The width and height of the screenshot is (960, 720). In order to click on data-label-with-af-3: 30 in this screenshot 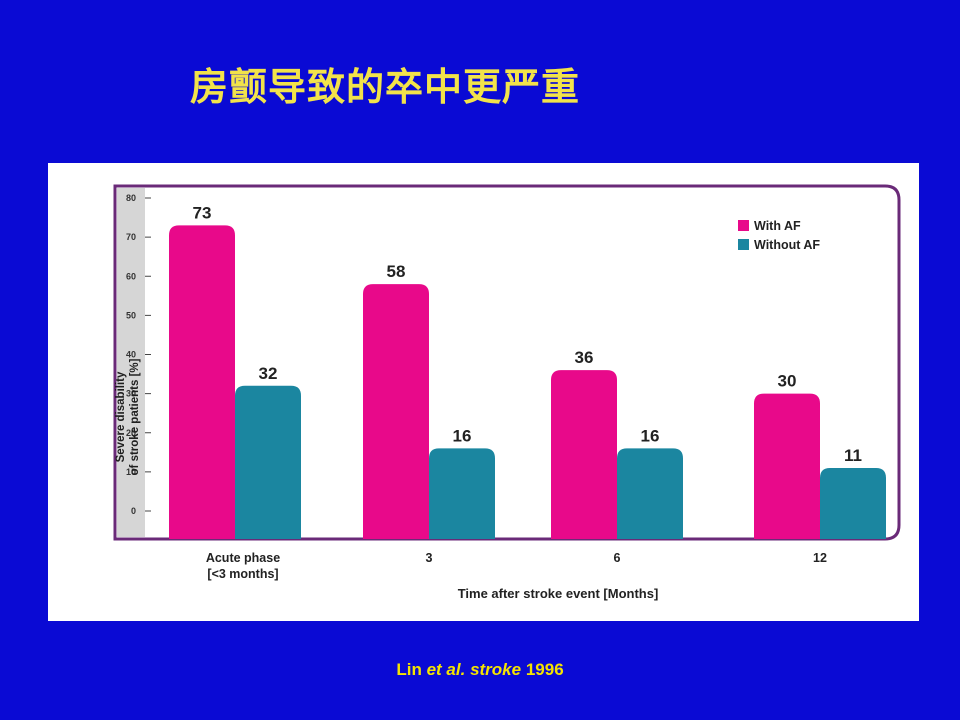, I will do `click(787, 381)`.